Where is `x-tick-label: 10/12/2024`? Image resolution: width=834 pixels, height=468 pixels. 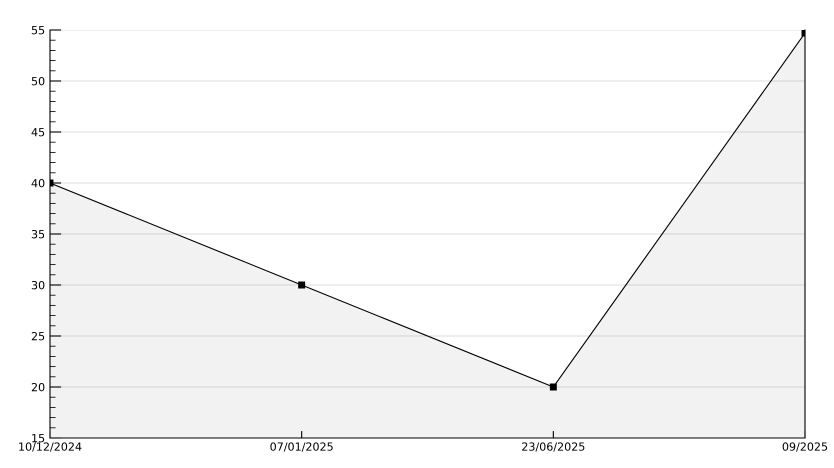 x-tick-label: 10/12/2024 is located at coordinates (50, 447).